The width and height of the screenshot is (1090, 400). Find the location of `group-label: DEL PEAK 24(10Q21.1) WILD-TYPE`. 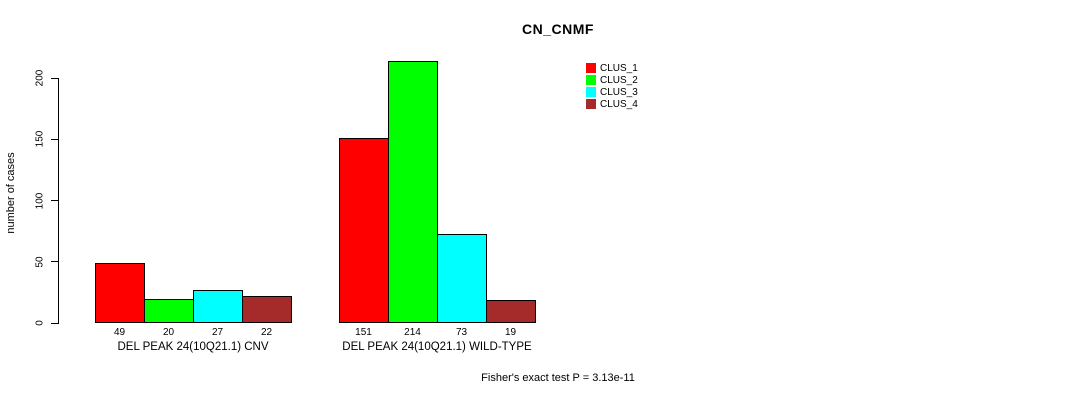

group-label: DEL PEAK 24(10Q21.1) WILD-TYPE is located at coordinates (437, 347).